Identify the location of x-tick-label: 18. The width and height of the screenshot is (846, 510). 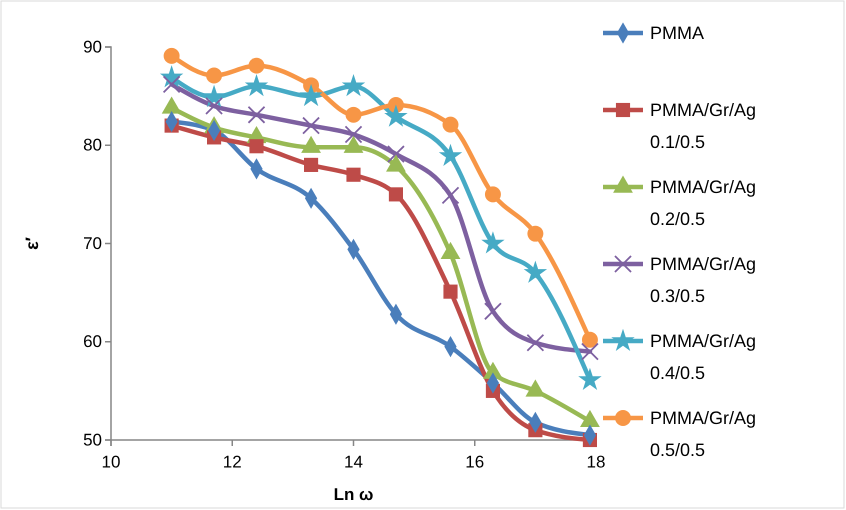
(596, 462).